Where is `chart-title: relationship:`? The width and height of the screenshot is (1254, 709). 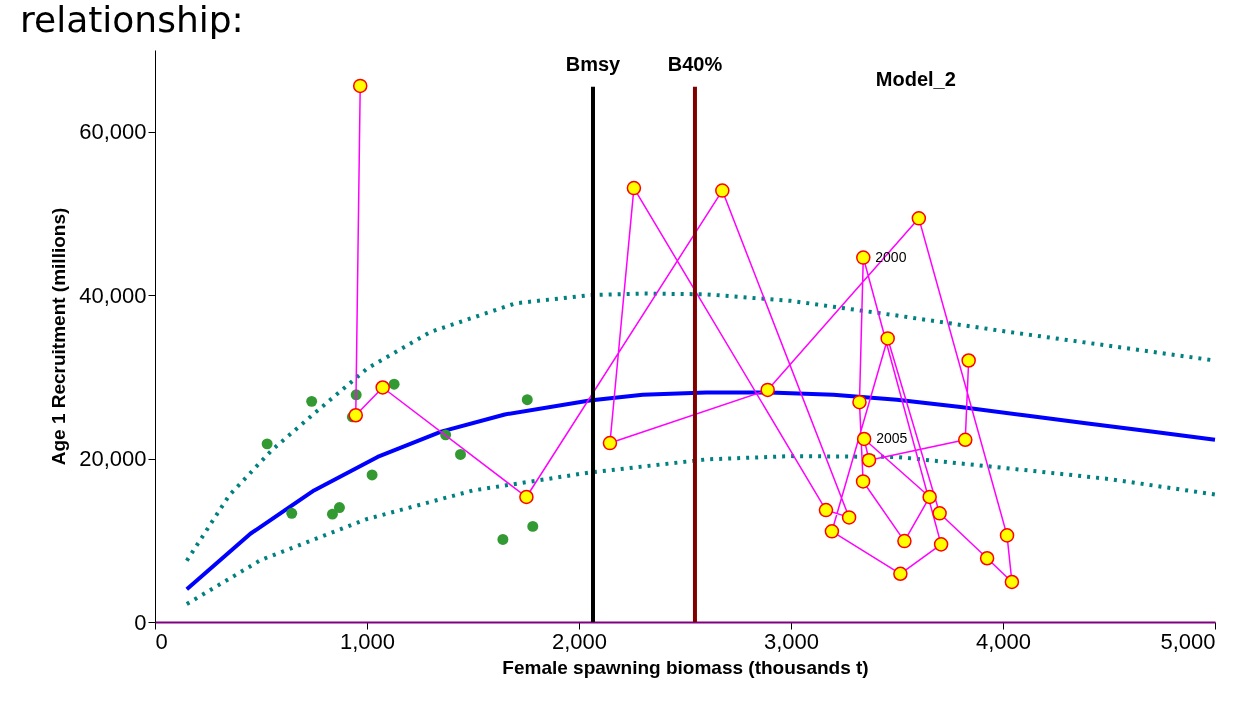 chart-title: relationship: is located at coordinates (132, 20).